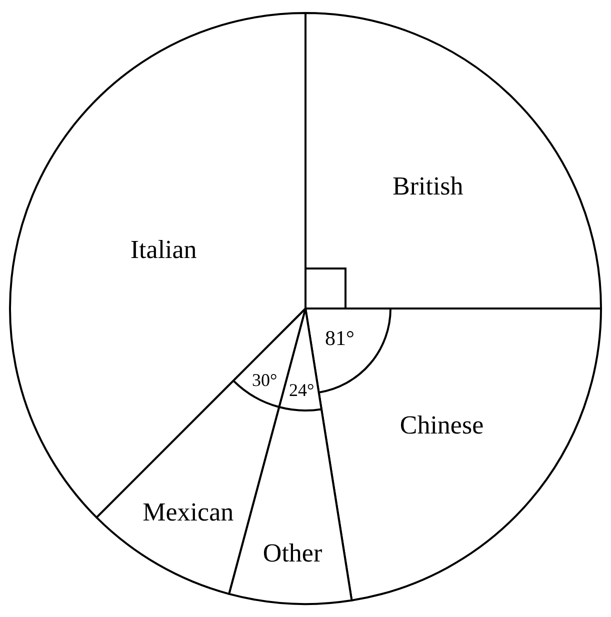  What do you see at coordinates (339, 338) in the screenshot?
I see `data-label: 81°` at bounding box center [339, 338].